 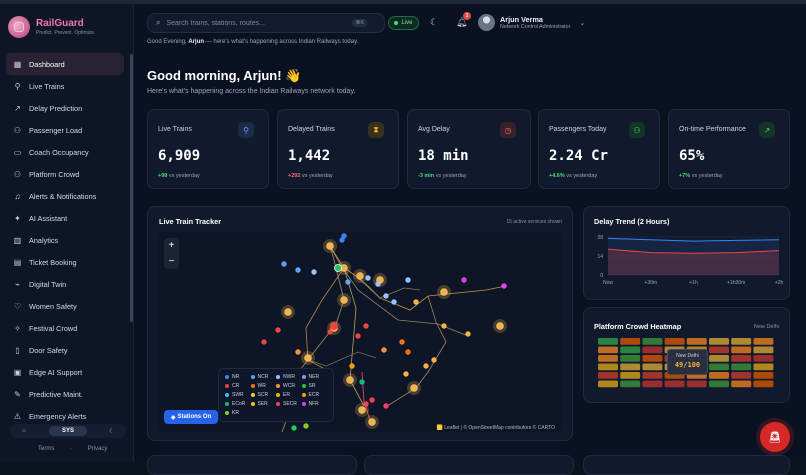 I want to click on zoom-out-button: −, so click(x=171, y=261).